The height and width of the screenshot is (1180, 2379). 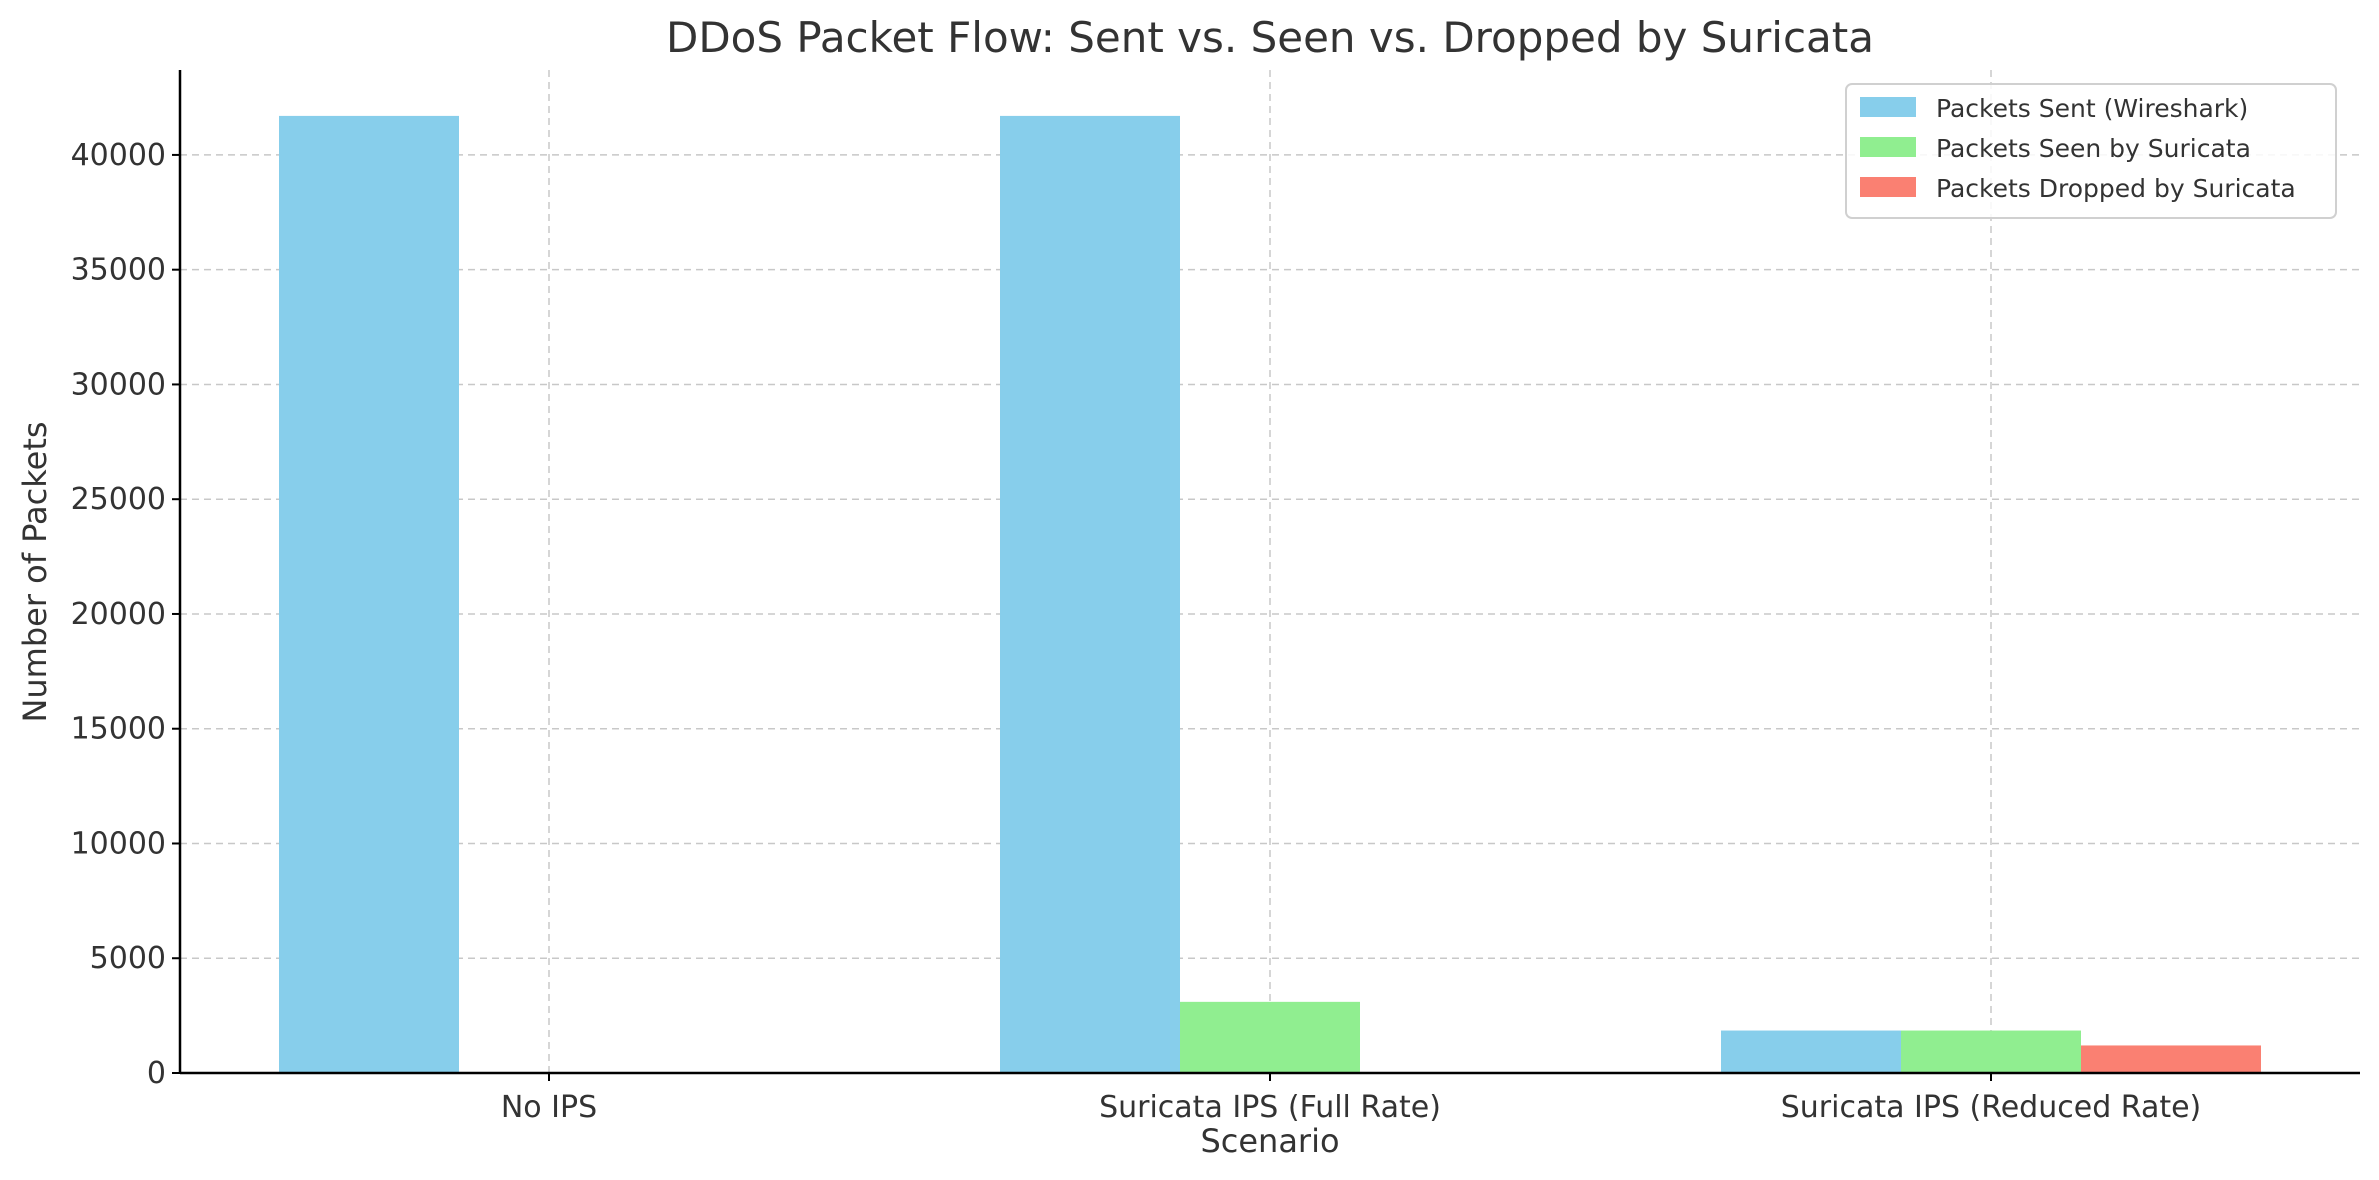 What do you see at coordinates (1269, 1141) in the screenshot?
I see `x-axis-label: Scenario` at bounding box center [1269, 1141].